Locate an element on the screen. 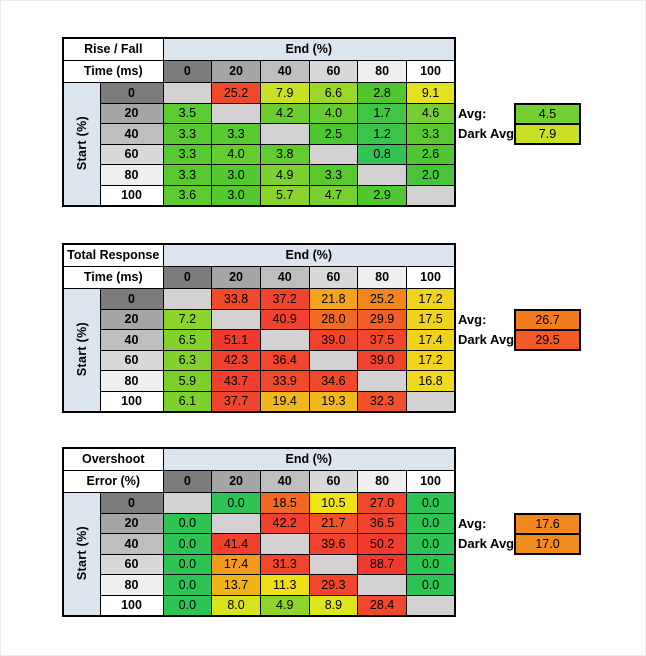 Image resolution: width=646 pixels, height=656 pixels. cell-r5-c1: 3.0 is located at coordinates (236, 195).